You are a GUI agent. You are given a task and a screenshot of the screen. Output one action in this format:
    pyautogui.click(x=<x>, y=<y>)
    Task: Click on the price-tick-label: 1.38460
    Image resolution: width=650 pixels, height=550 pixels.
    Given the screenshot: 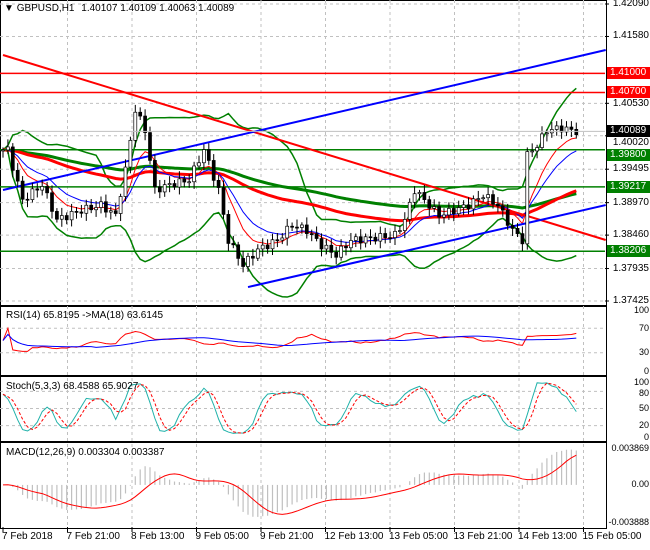 What is the action you would take?
    pyautogui.click(x=630, y=235)
    